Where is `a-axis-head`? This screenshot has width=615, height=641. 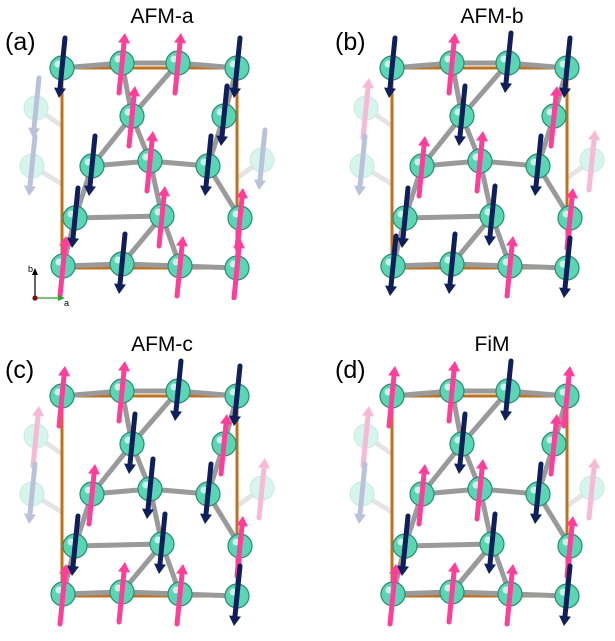 a-axis-head is located at coordinates (61, 298).